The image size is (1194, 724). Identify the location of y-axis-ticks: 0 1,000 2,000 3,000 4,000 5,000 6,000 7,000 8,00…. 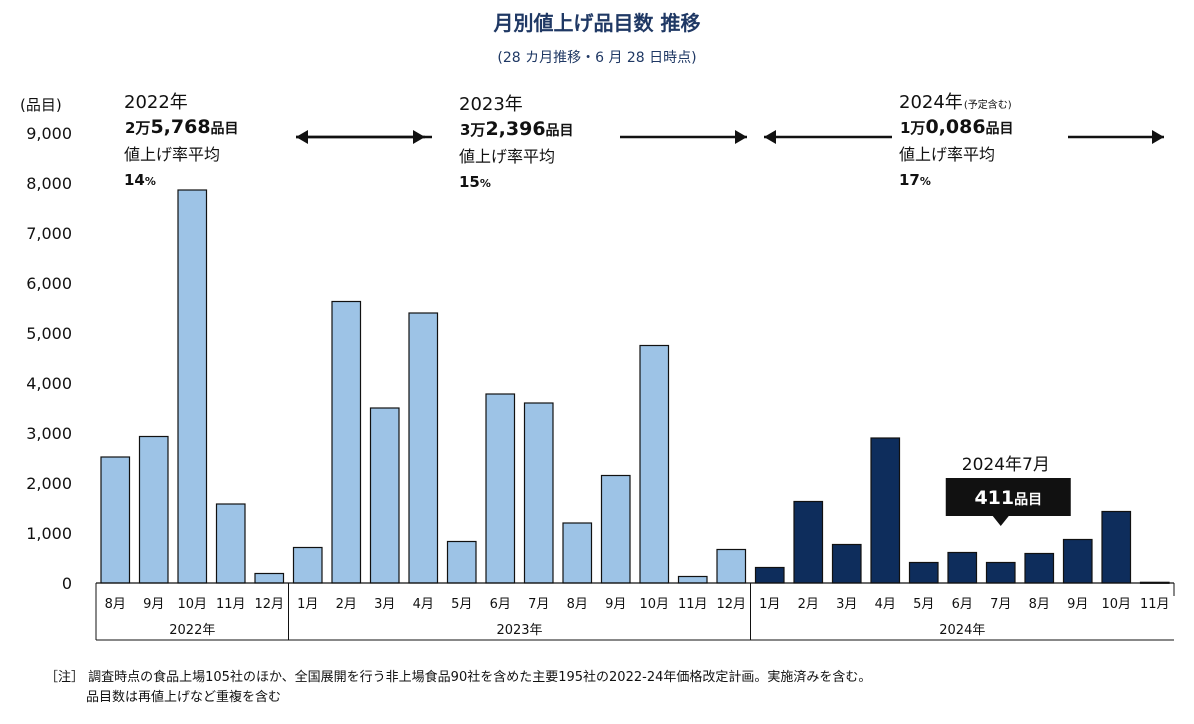
(49, 358).